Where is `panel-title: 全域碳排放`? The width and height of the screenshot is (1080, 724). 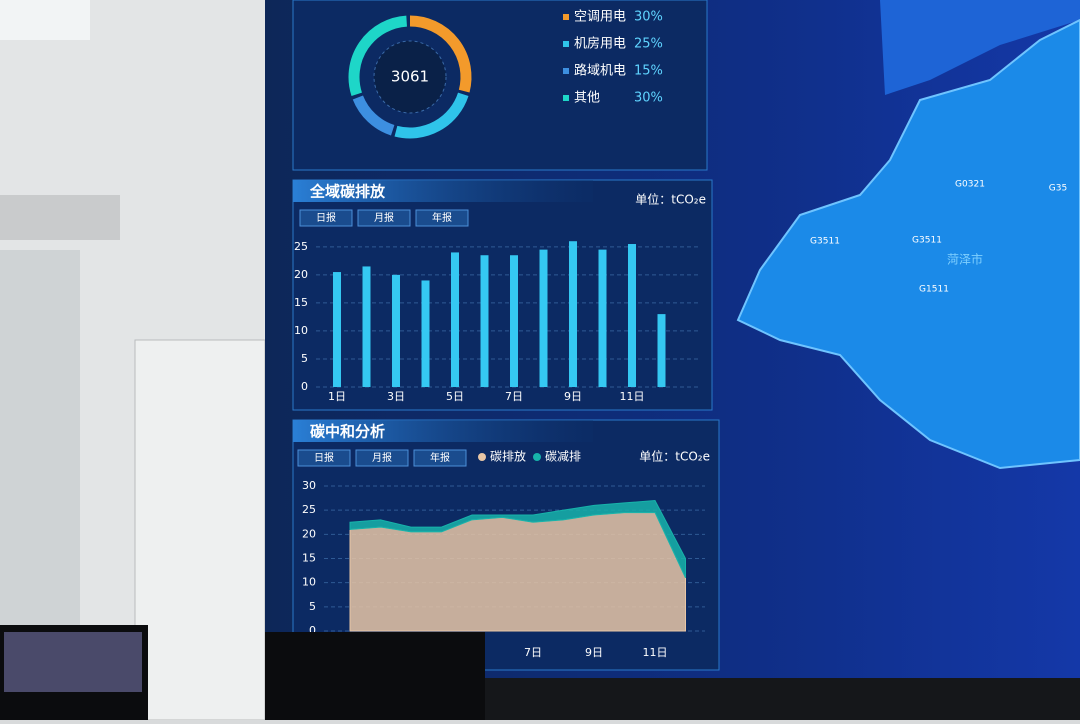 panel-title: 全域碳排放 is located at coordinates (347, 192).